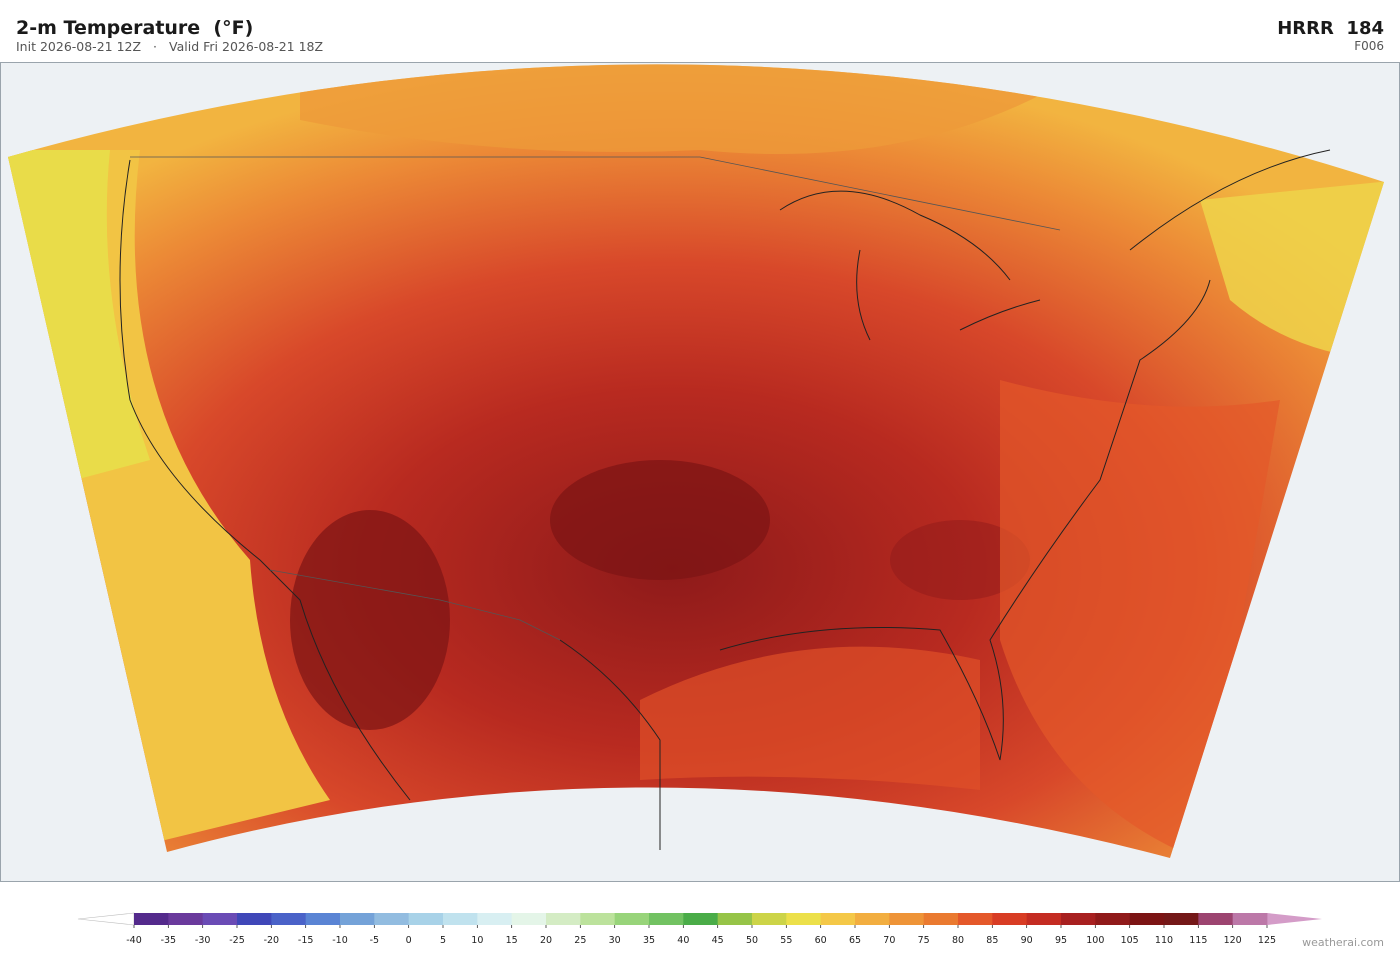 Image resolution: width=1400 pixels, height=960 pixels. I want to click on west-coast, so click(265, 480).